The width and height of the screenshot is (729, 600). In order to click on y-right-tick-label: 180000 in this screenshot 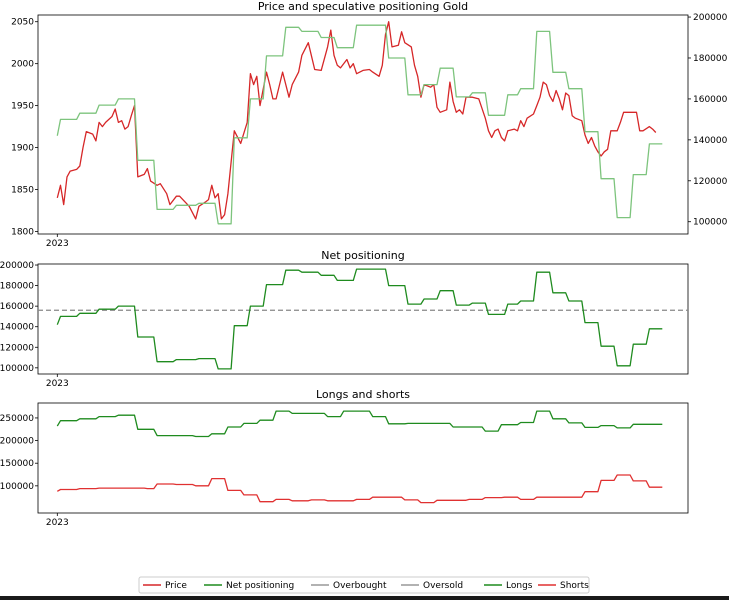, I will do `click(710, 59)`.